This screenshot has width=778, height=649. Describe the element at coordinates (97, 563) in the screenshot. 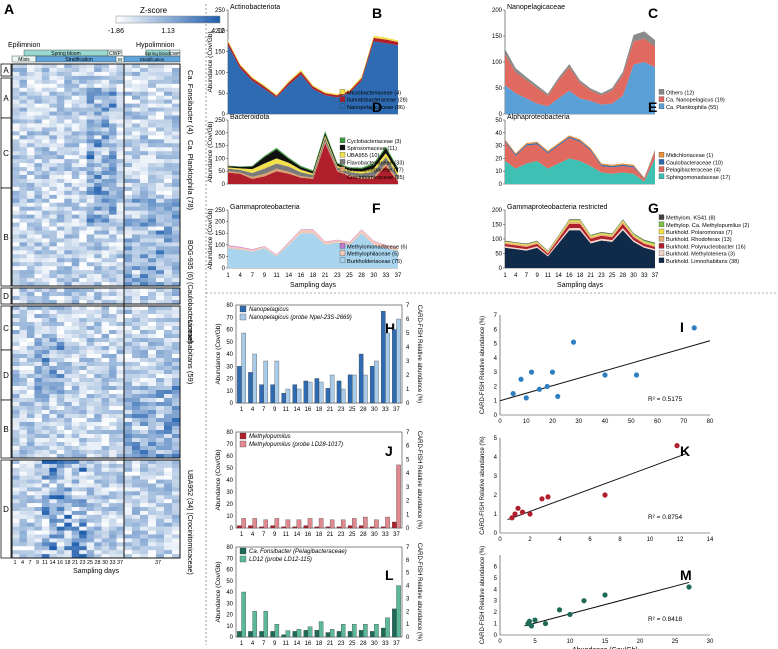

I see `heatmap-x-tick: 28` at that location.